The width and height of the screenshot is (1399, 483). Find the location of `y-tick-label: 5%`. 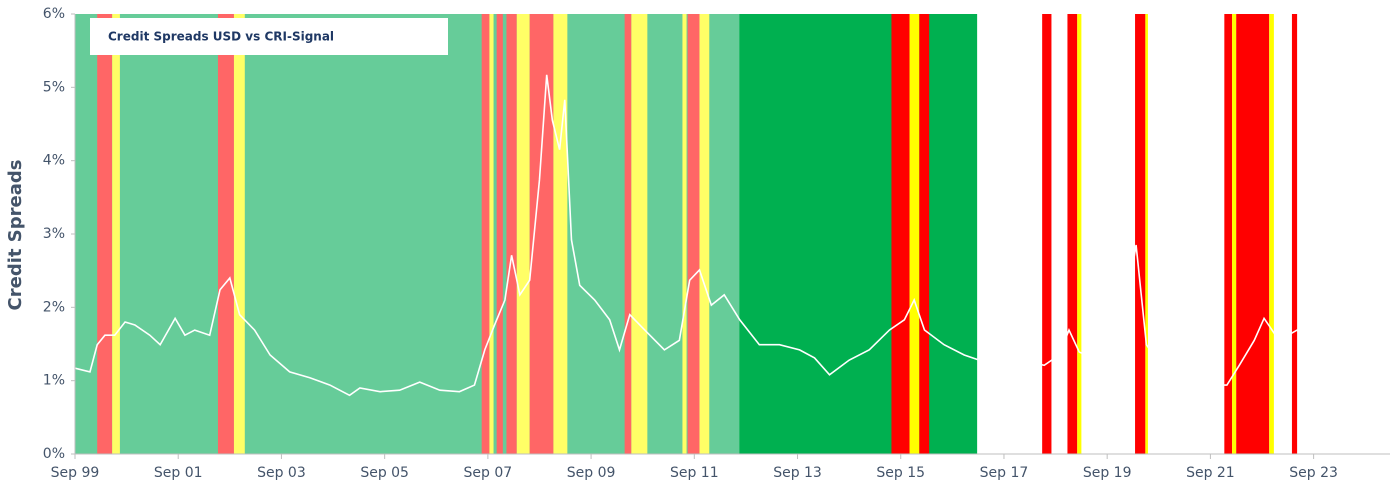

y-tick-label: 5% is located at coordinates (54, 87).